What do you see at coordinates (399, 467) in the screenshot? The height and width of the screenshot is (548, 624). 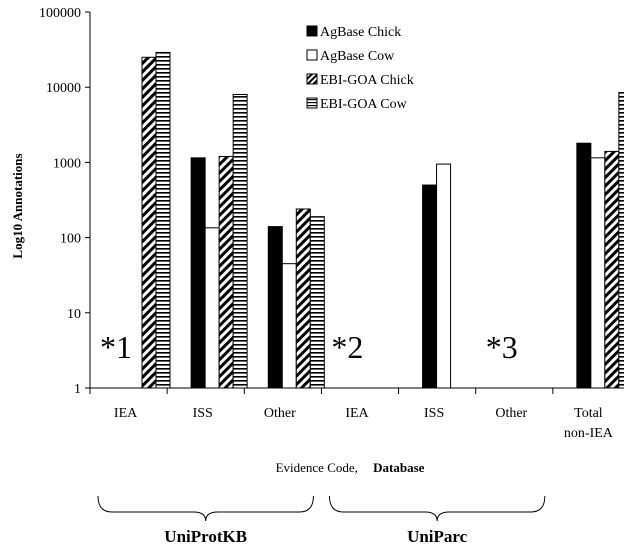 I see `x-axis-title-bold: Database` at bounding box center [399, 467].